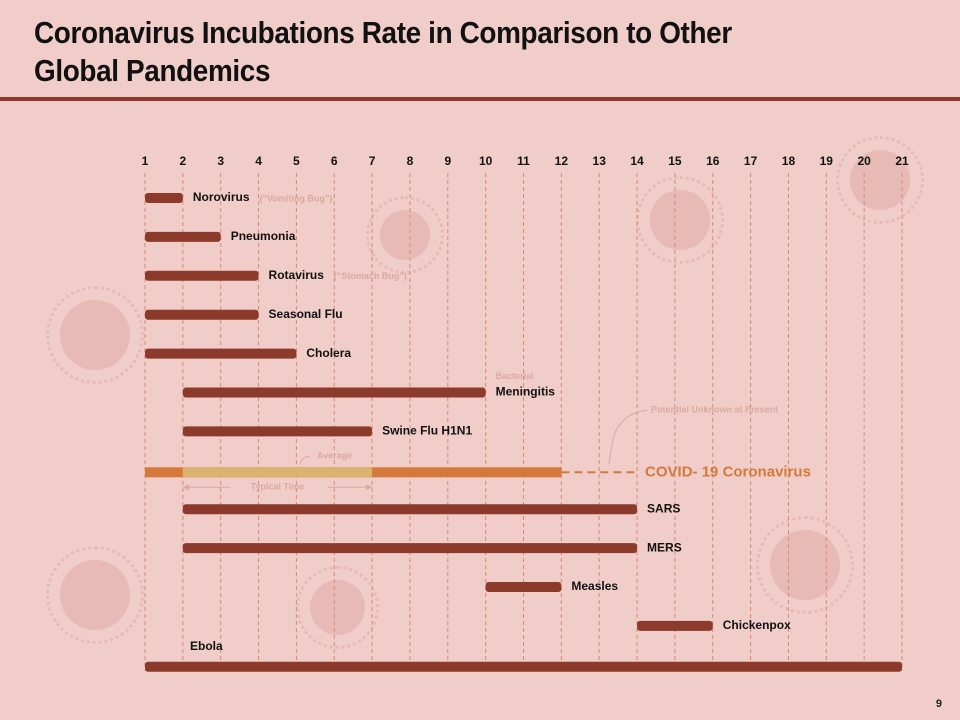  I want to click on bar-rotavirus, so click(202, 275).